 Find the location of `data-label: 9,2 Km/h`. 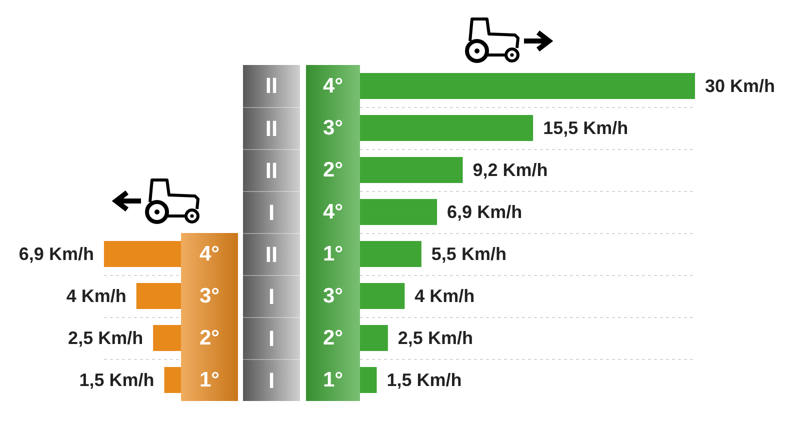

data-label: 9,2 Km/h is located at coordinates (510, 170).